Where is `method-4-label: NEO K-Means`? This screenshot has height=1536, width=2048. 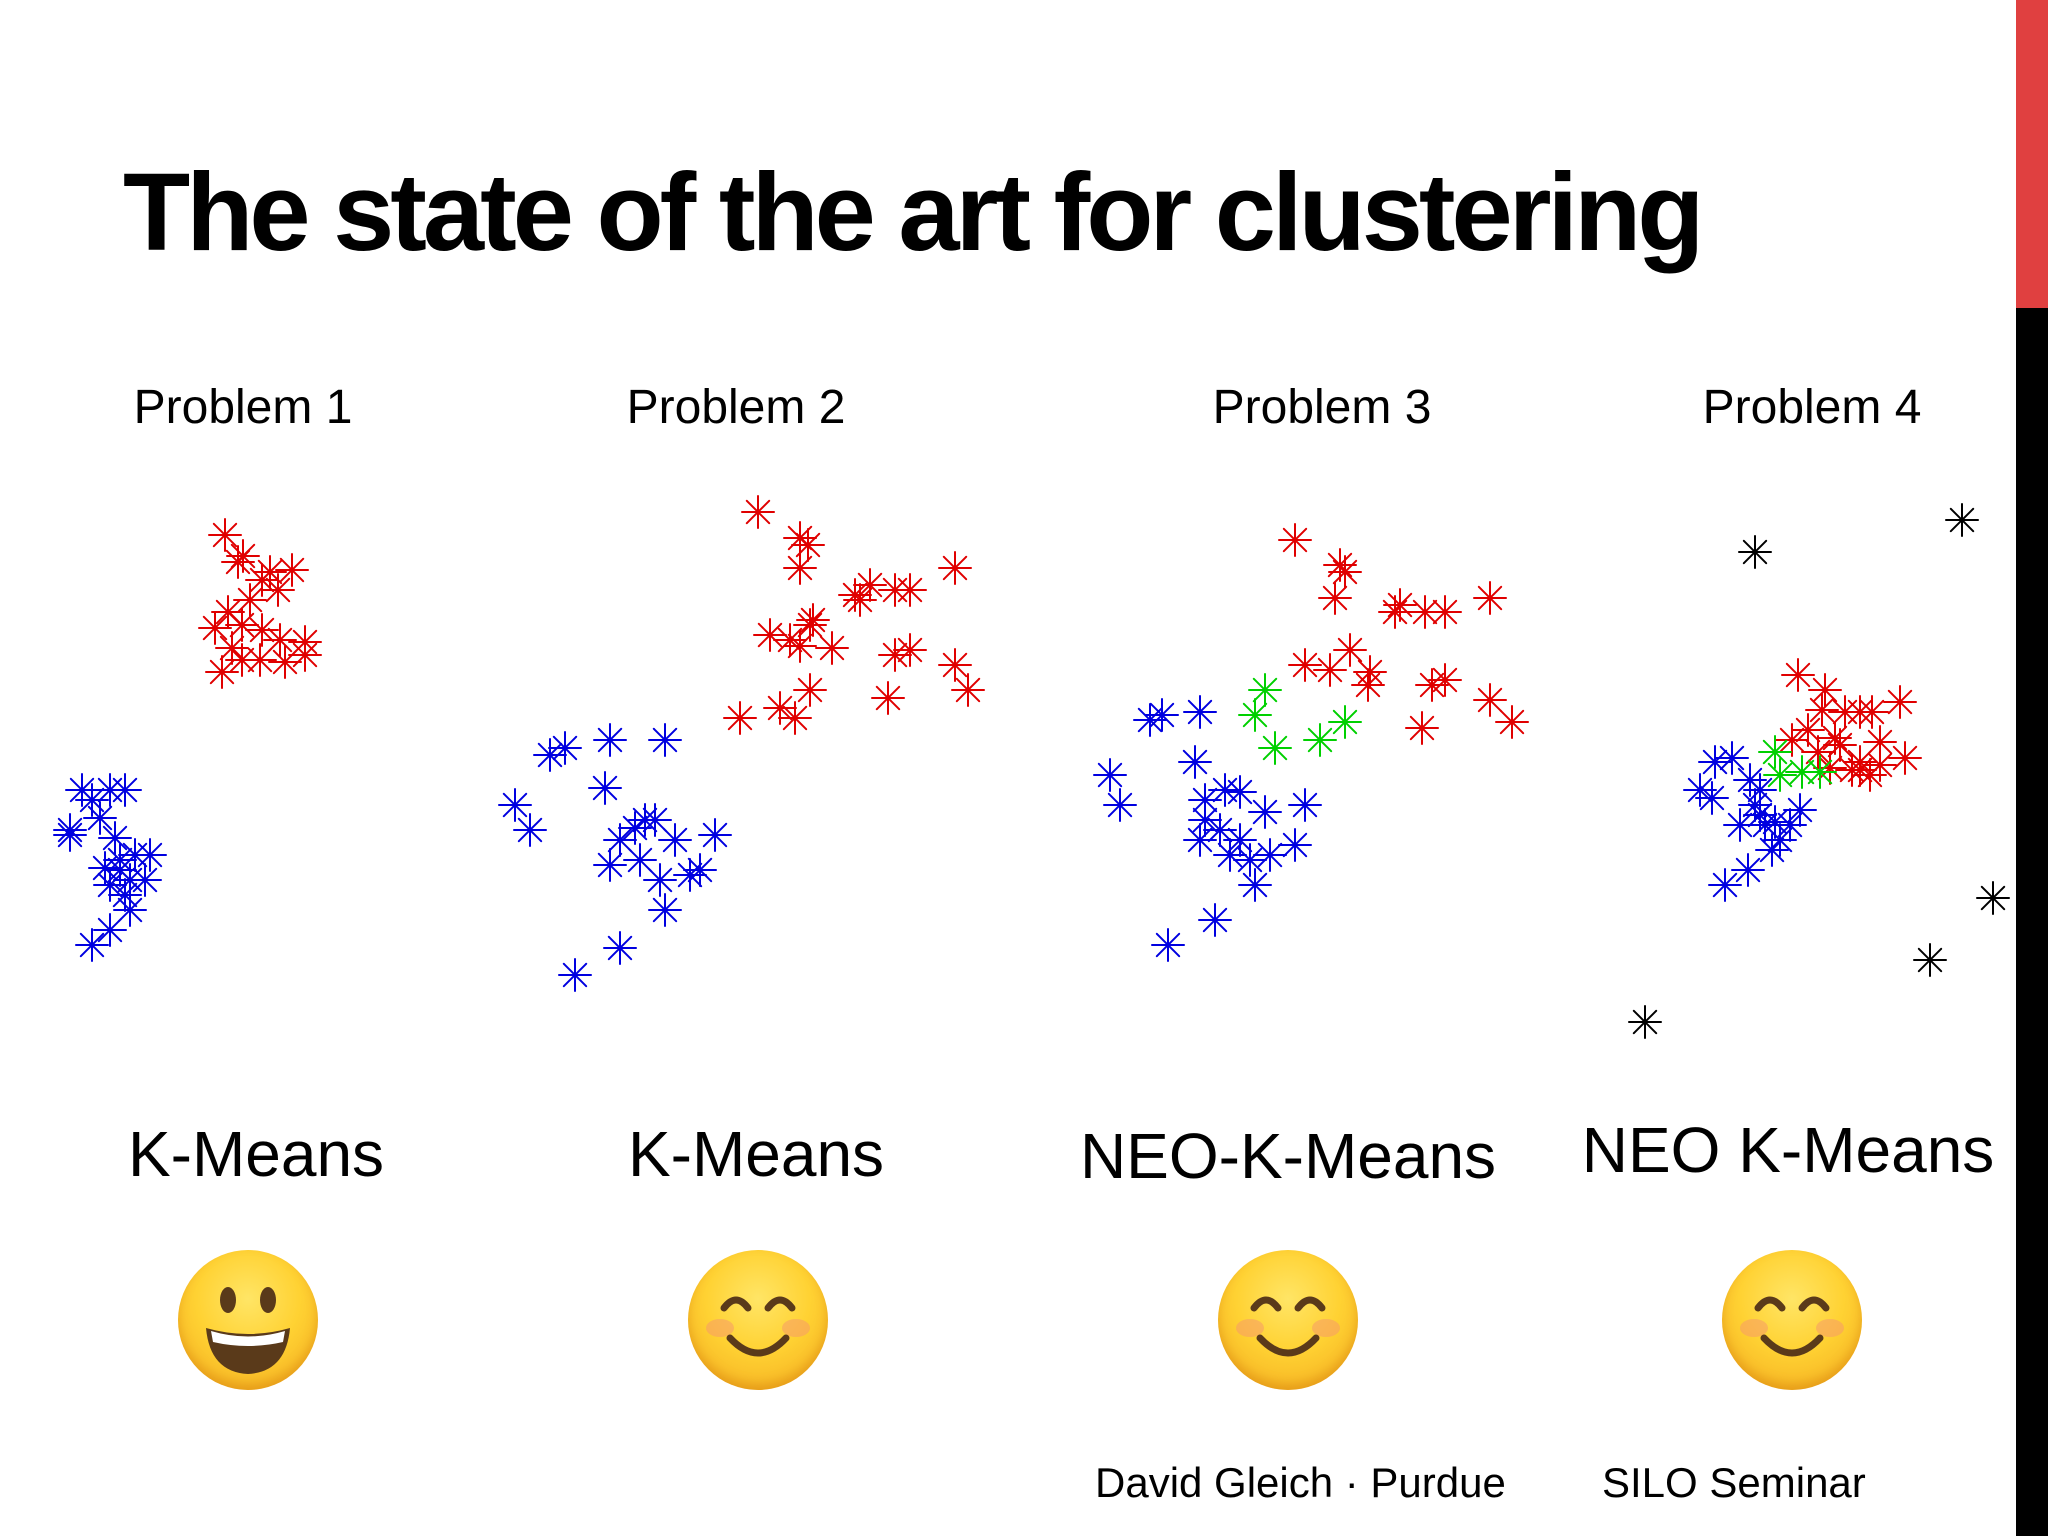
method-4-label: NEO K-Means is located at coordinates (1788, 1150).